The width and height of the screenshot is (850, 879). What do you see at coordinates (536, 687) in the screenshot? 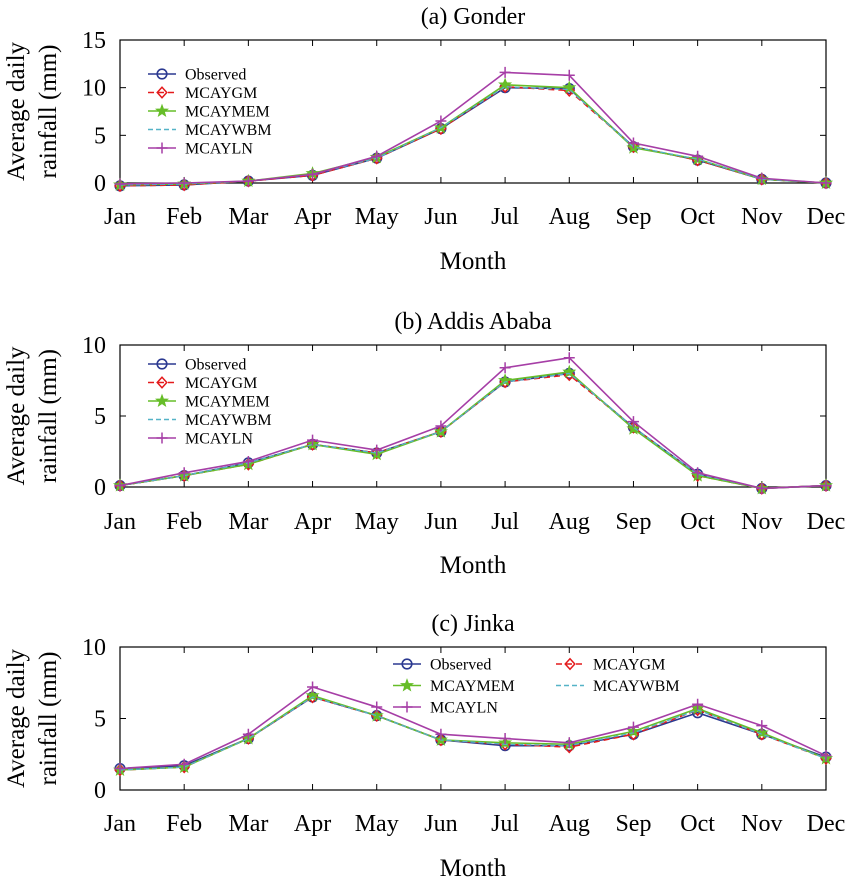
I see `legend: Observed MCAYGM MCAYMEM MCAYWBM MCAYLN` at bounding box center [536, 687].